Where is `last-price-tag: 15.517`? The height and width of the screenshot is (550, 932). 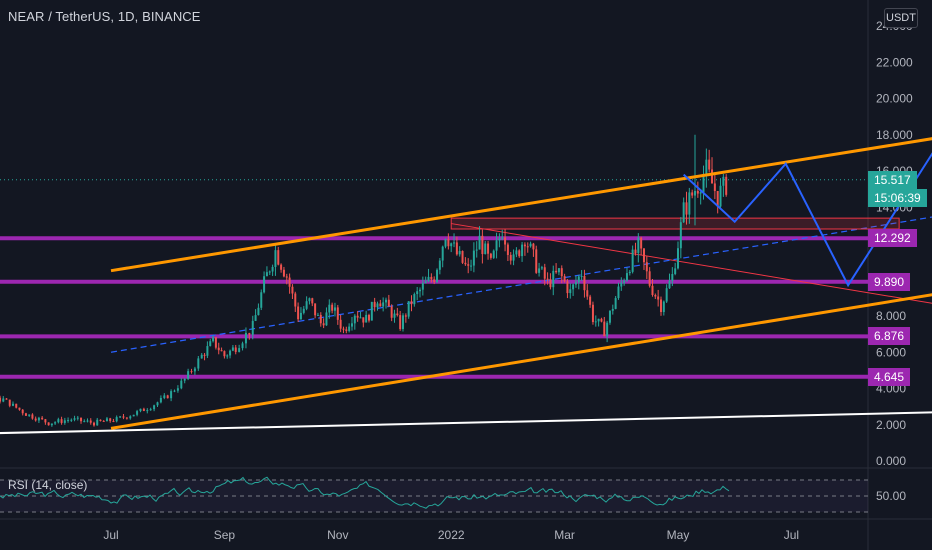
last-price-tag: 15.517 is located at coordinates (892, 179).